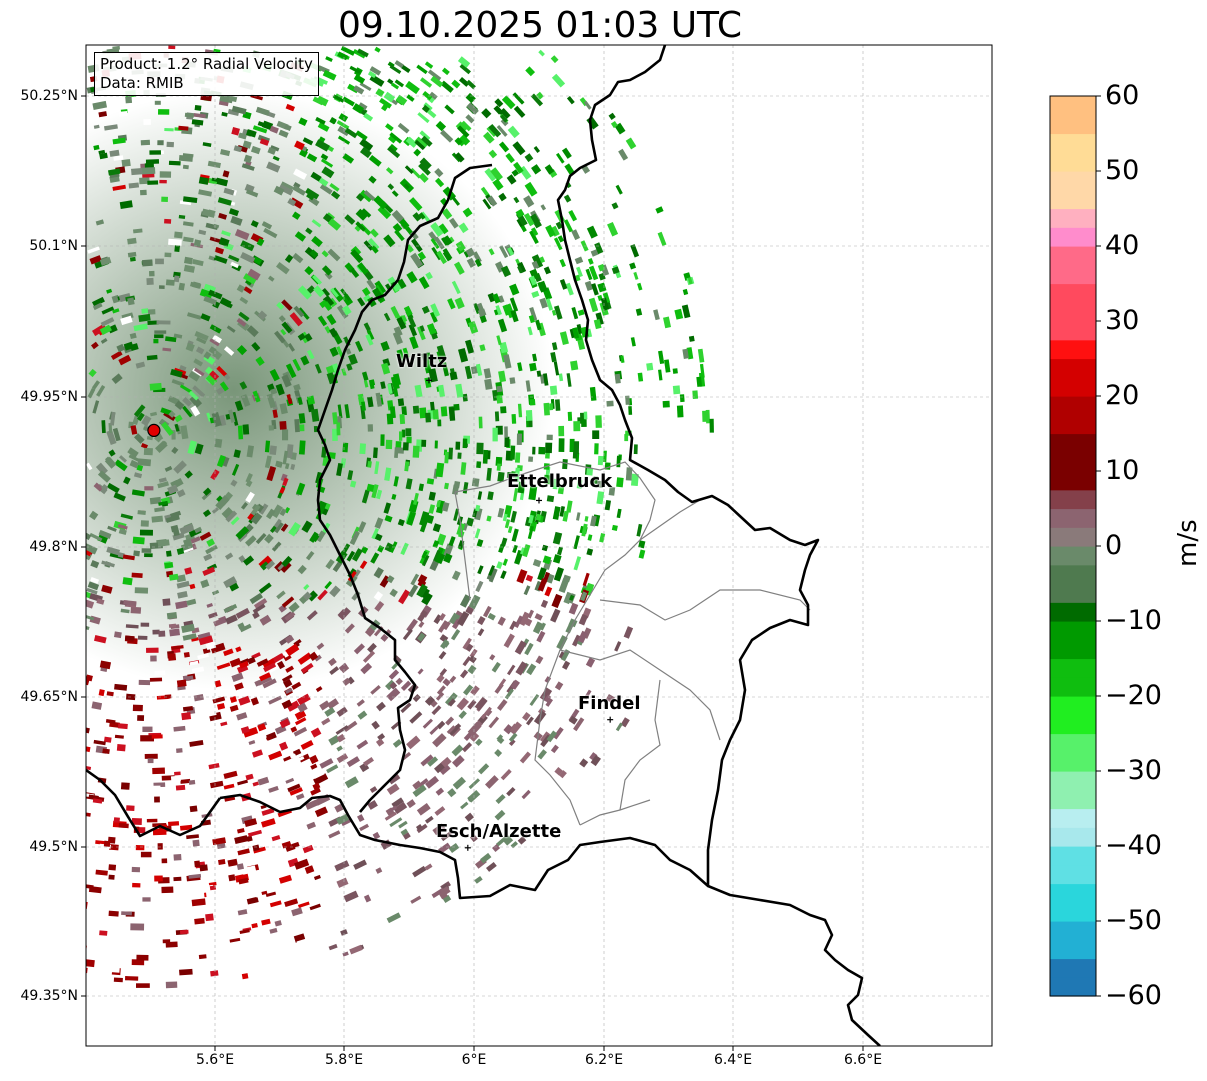  Describe the element at coordinates (733, 1060) in the screenshot. I see `lon-tick-label: 6.4°E` at that location.